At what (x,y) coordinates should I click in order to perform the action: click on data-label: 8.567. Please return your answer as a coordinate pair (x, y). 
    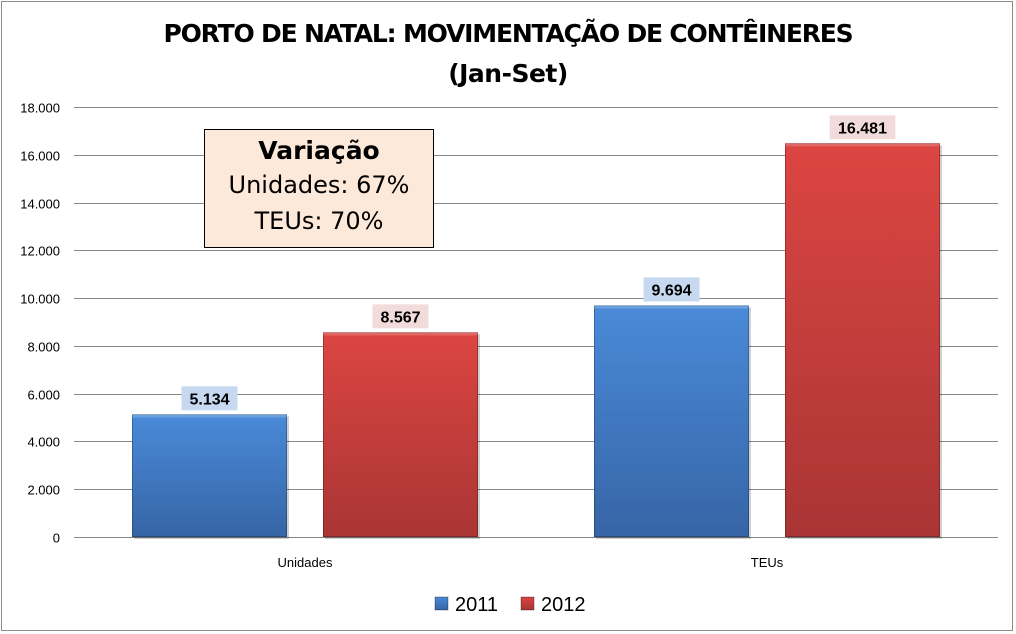
    Looking at the image, I should click on (400, 317).